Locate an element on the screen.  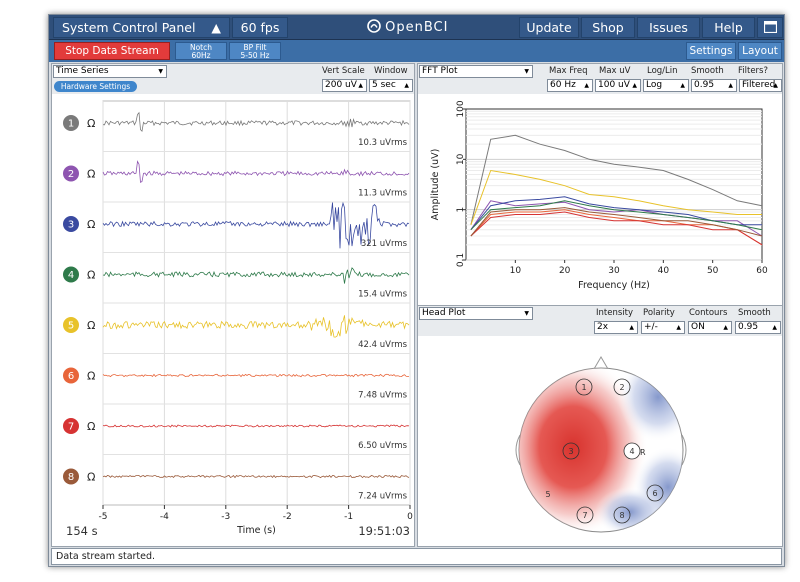
window-button is located at coordinates (770, 27).